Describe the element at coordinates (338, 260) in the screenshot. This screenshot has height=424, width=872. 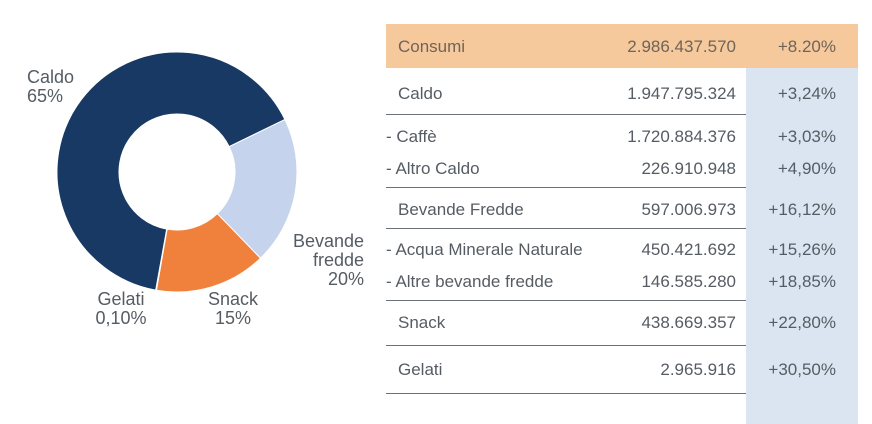
I see `label-bevande-line2: fredde` at that location.